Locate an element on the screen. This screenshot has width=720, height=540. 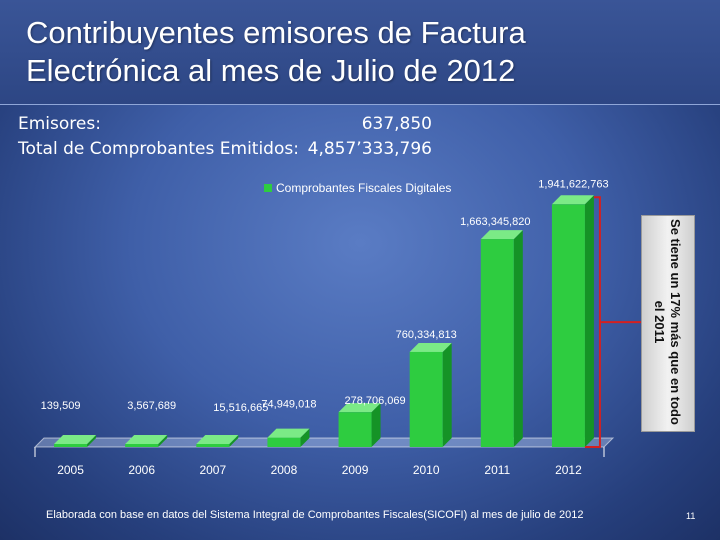
bar-2011 is located at coordinates (497, 343).